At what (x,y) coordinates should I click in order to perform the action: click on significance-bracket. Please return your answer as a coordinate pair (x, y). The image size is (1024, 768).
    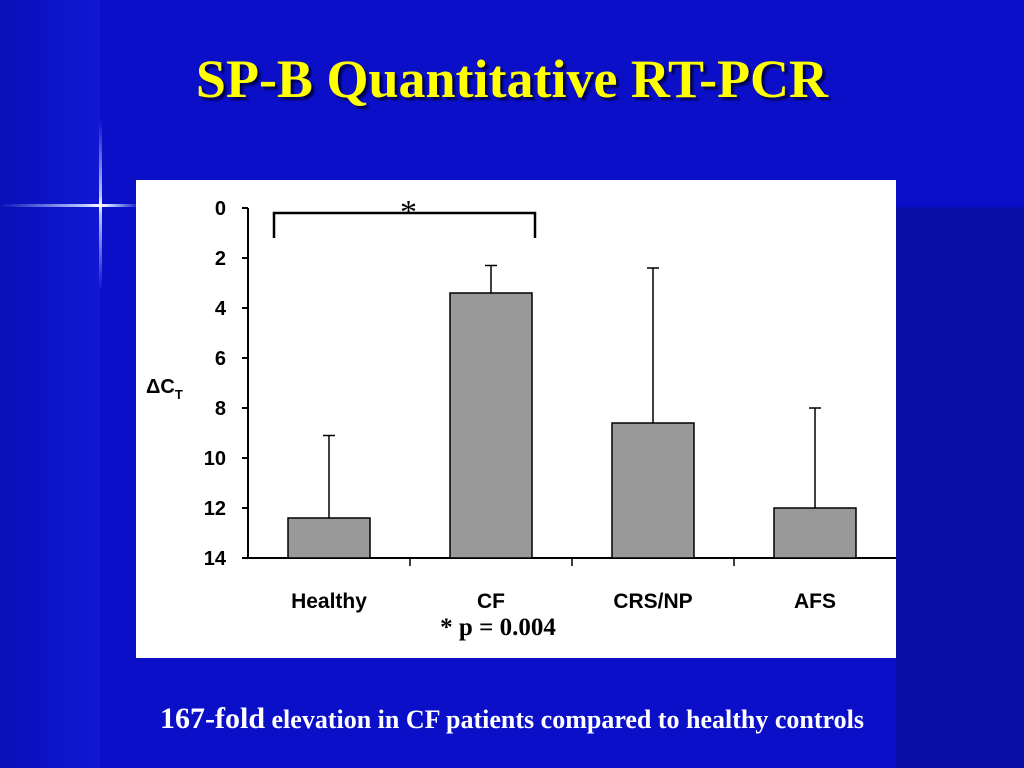
    Looking at the image, I should click on (404, 224).